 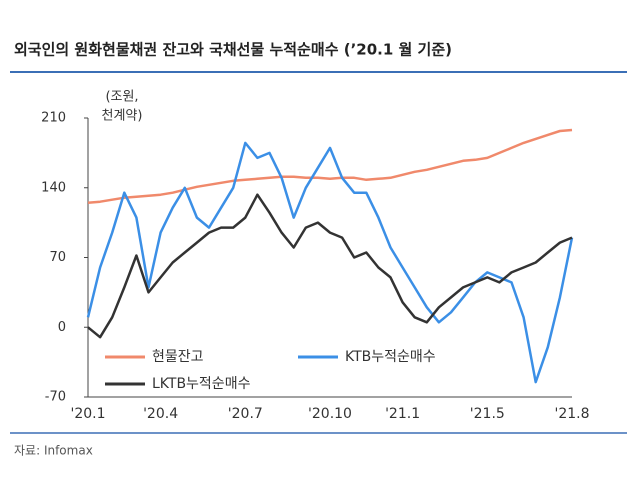 I want to click on x-tick-label: '21.1, so click(x=402, y=414).